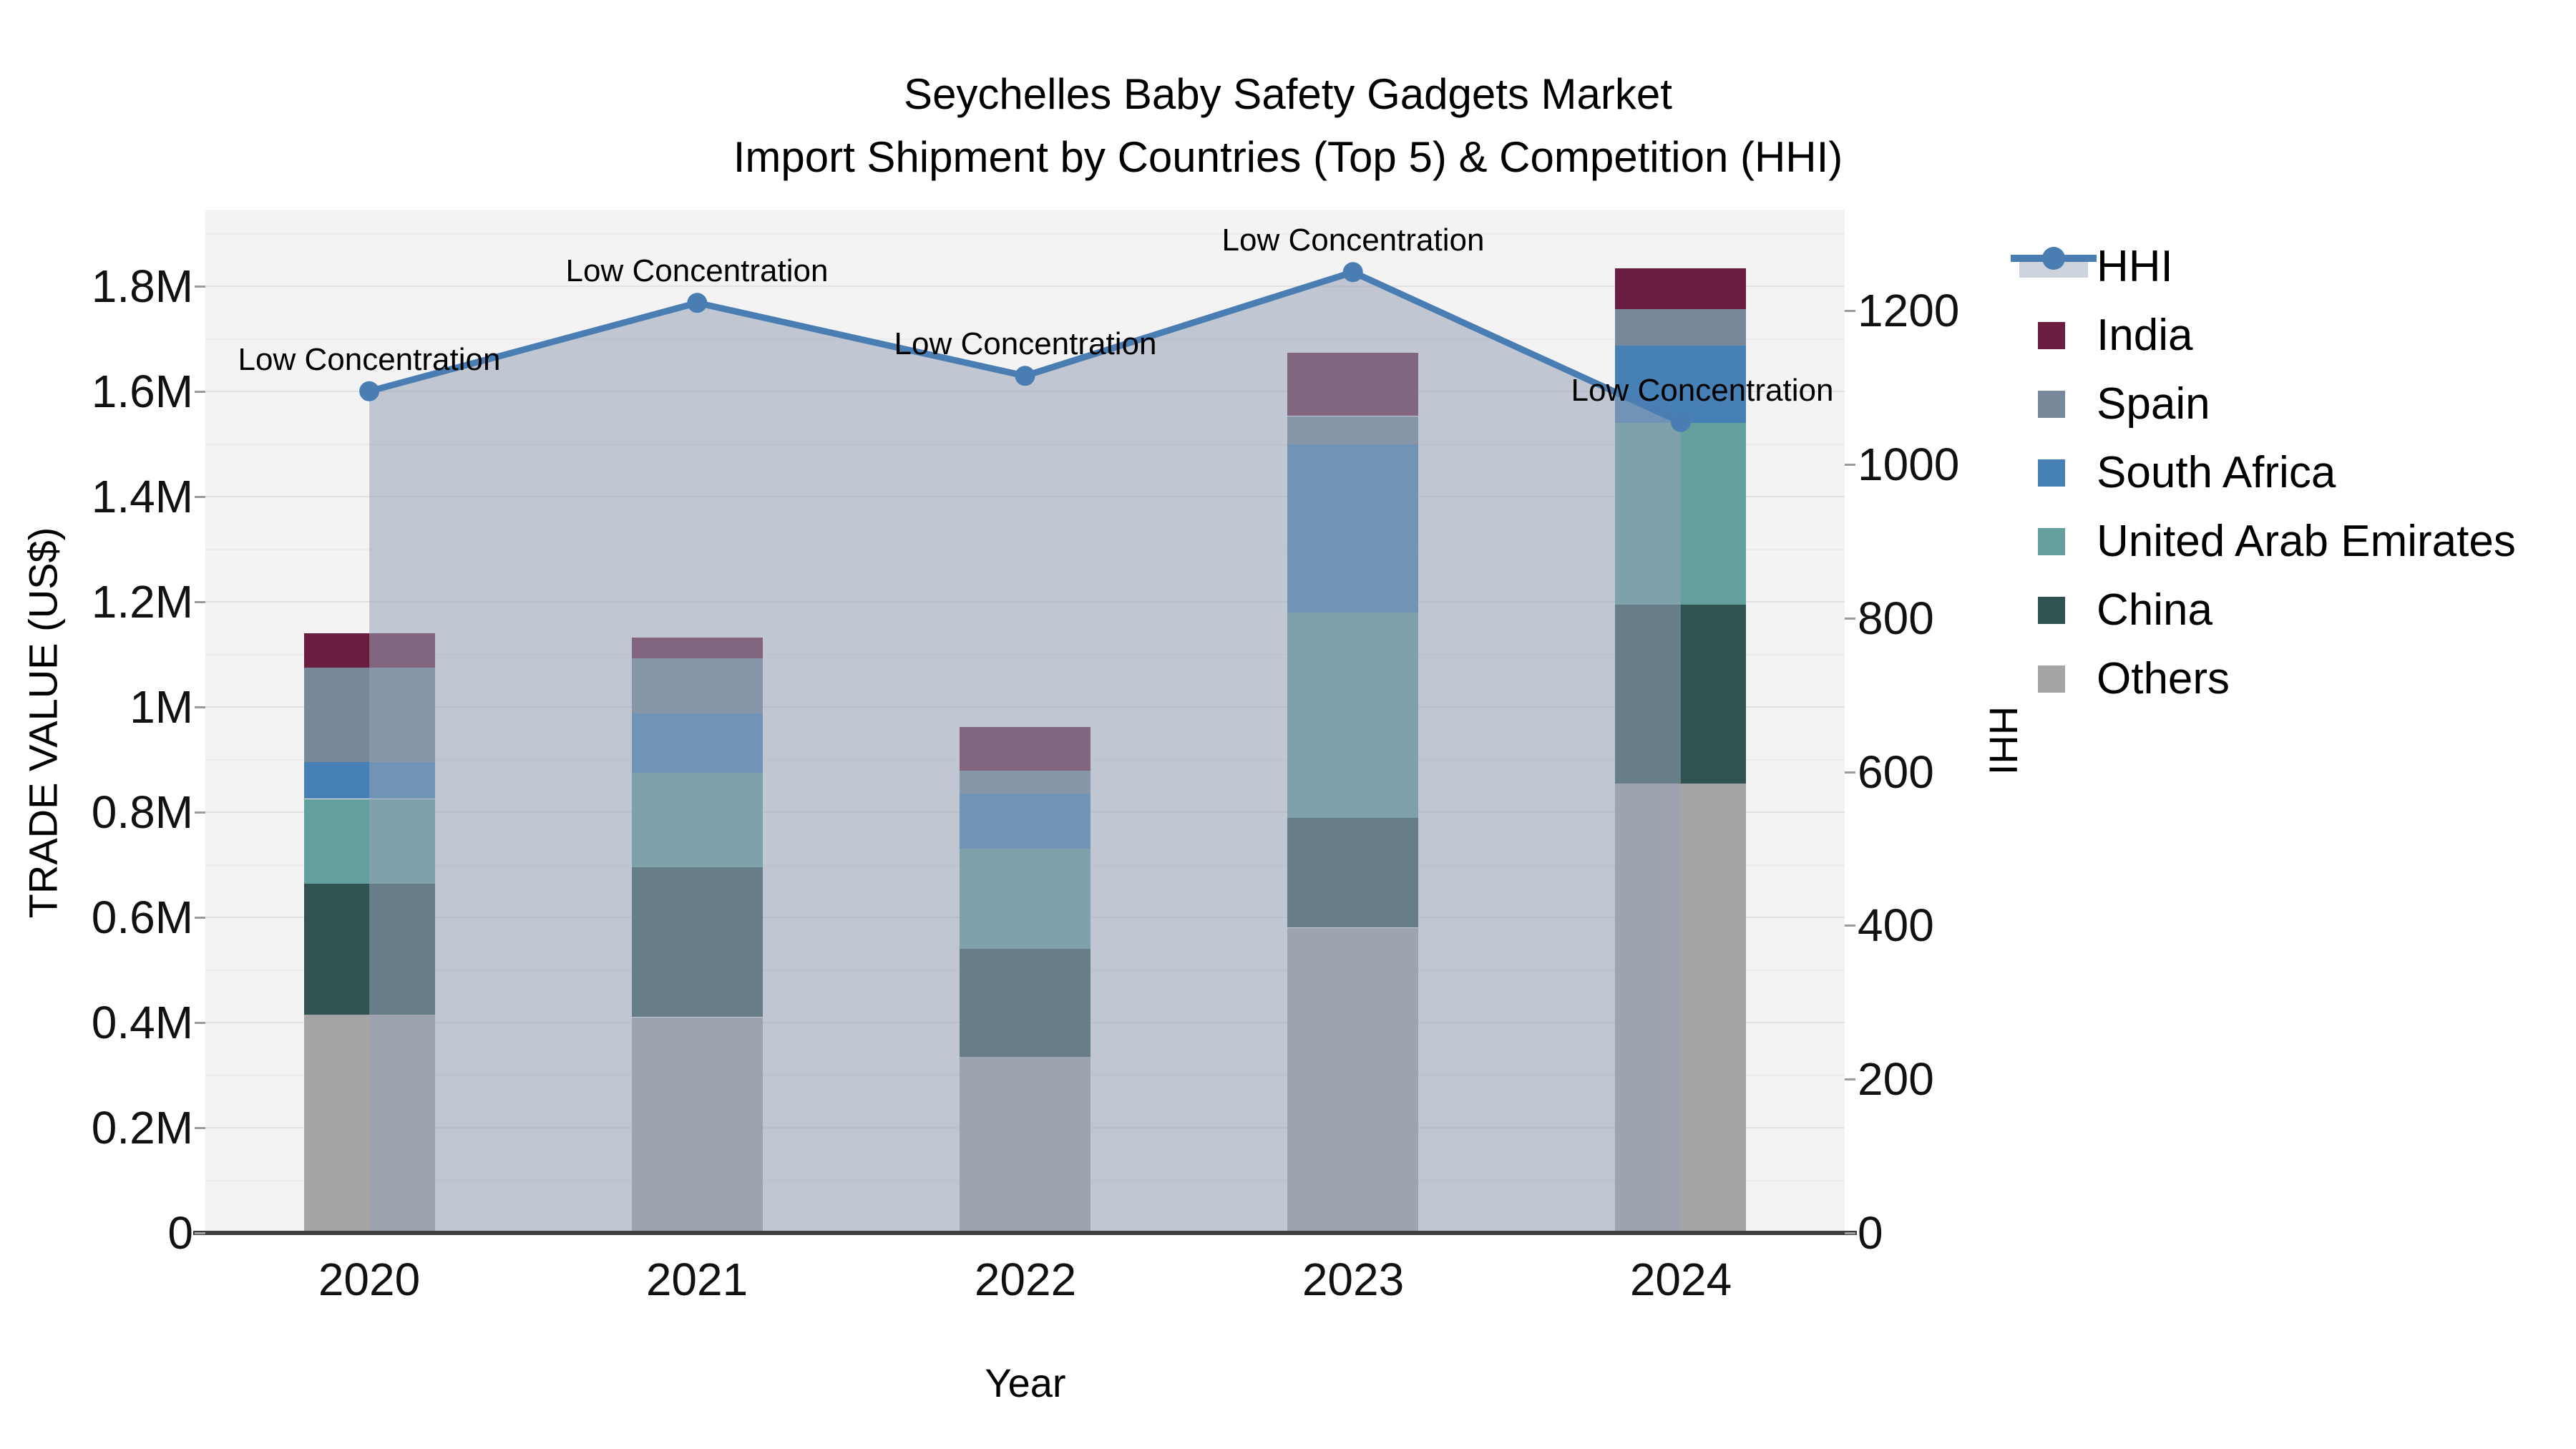 The image size is (2576, 1449). What do you see at coordinates (1288, 94) in the screenshot?
I see `chart-title-line1: Seychelles Baby Safety Gadgets Market` at bounding box center [1288, 94].